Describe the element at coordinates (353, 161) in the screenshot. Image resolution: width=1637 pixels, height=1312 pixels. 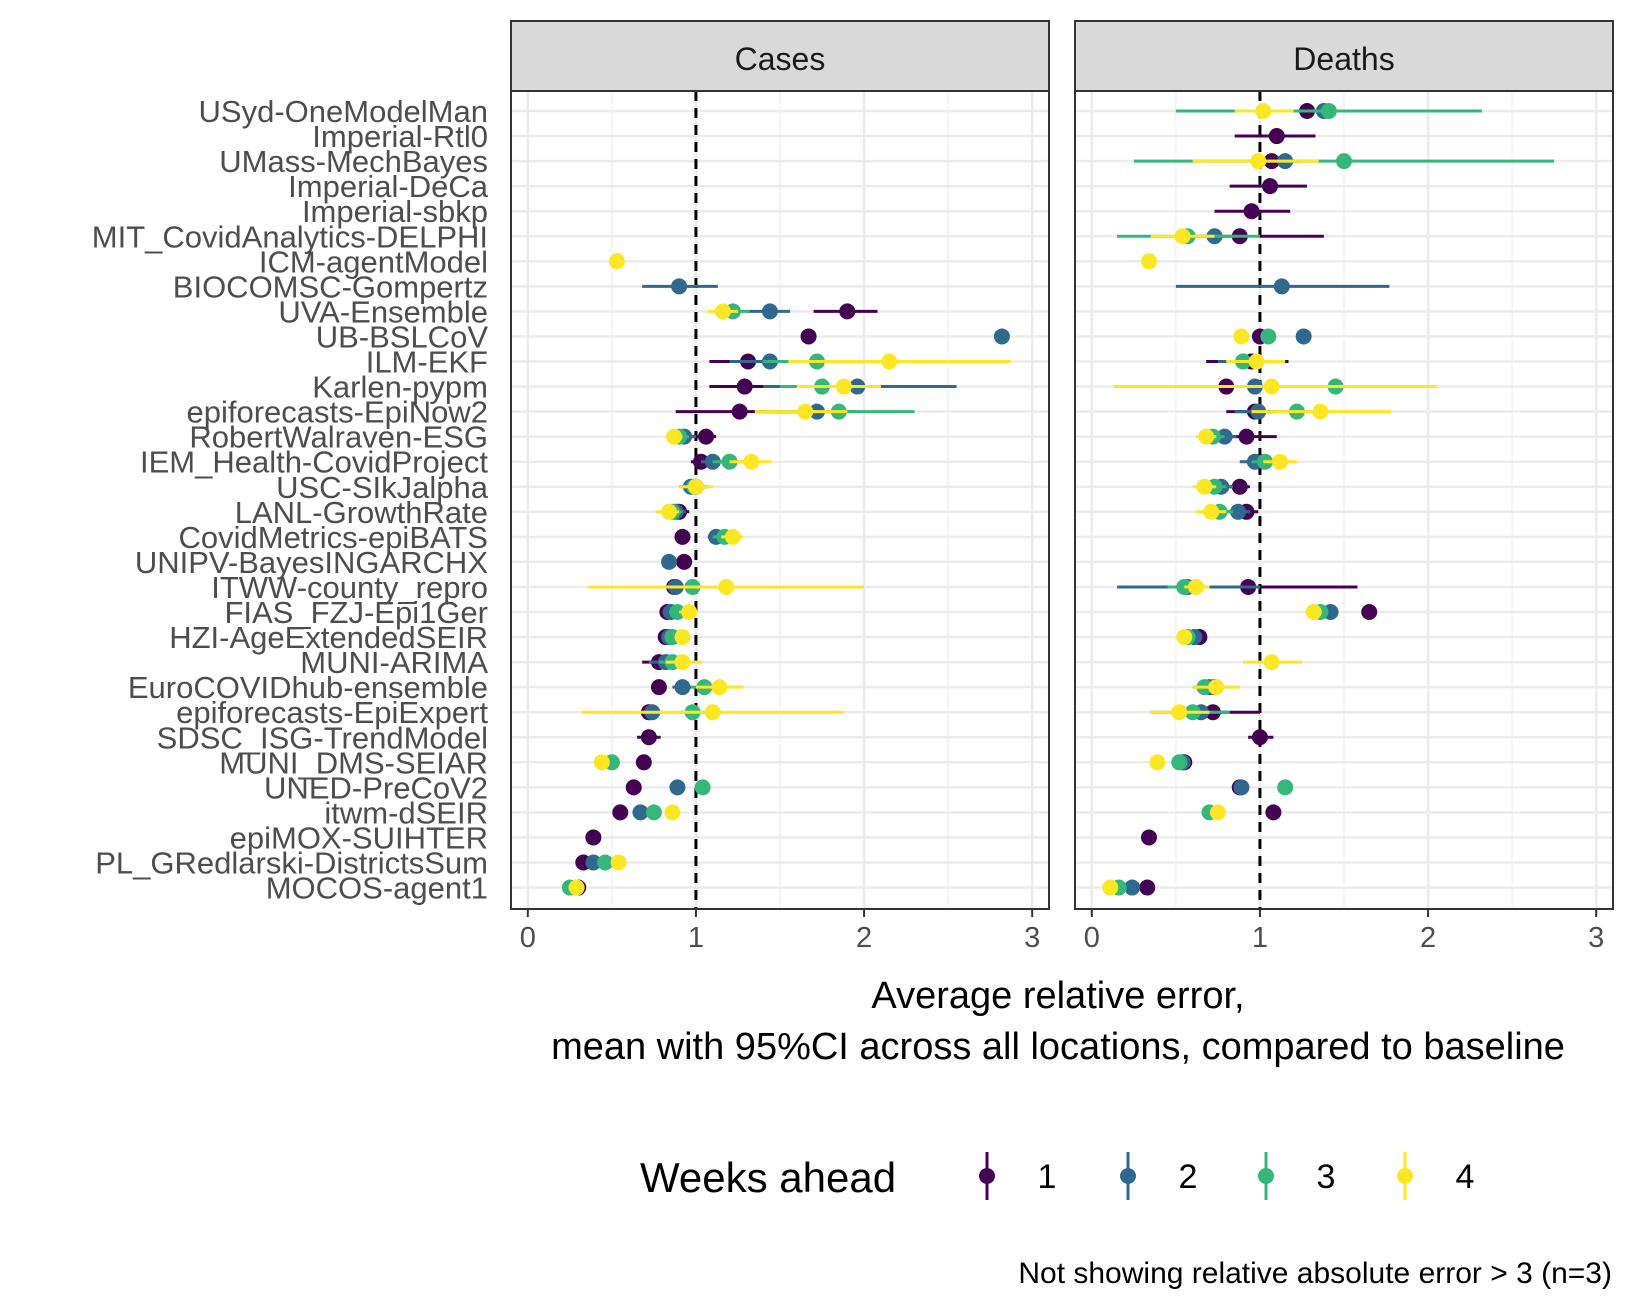
I see `y-tick-label: UMass-MechBayes` at that location.